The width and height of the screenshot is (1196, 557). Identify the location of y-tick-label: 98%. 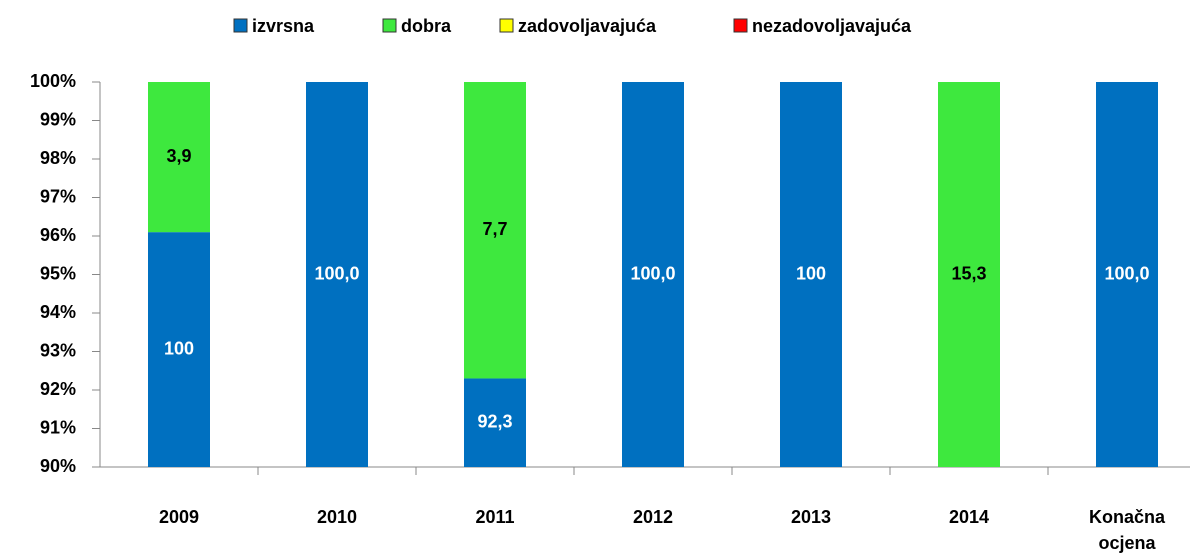
(58, 158).